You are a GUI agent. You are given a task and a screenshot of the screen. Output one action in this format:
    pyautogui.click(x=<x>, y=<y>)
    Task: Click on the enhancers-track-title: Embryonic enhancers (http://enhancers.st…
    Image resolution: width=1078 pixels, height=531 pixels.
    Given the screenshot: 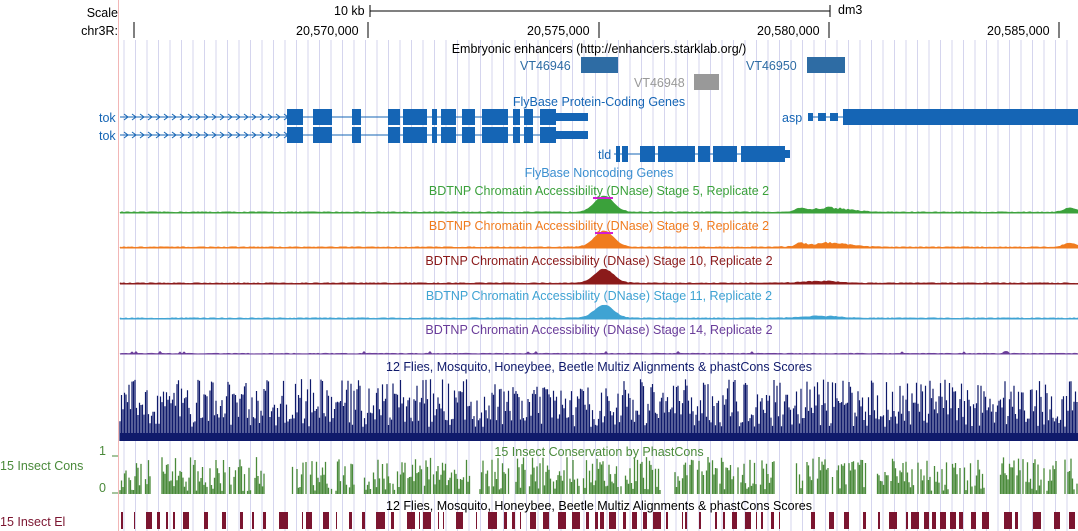 What is the action you would take?
    pyautogui.click(x=599, y=49)
    